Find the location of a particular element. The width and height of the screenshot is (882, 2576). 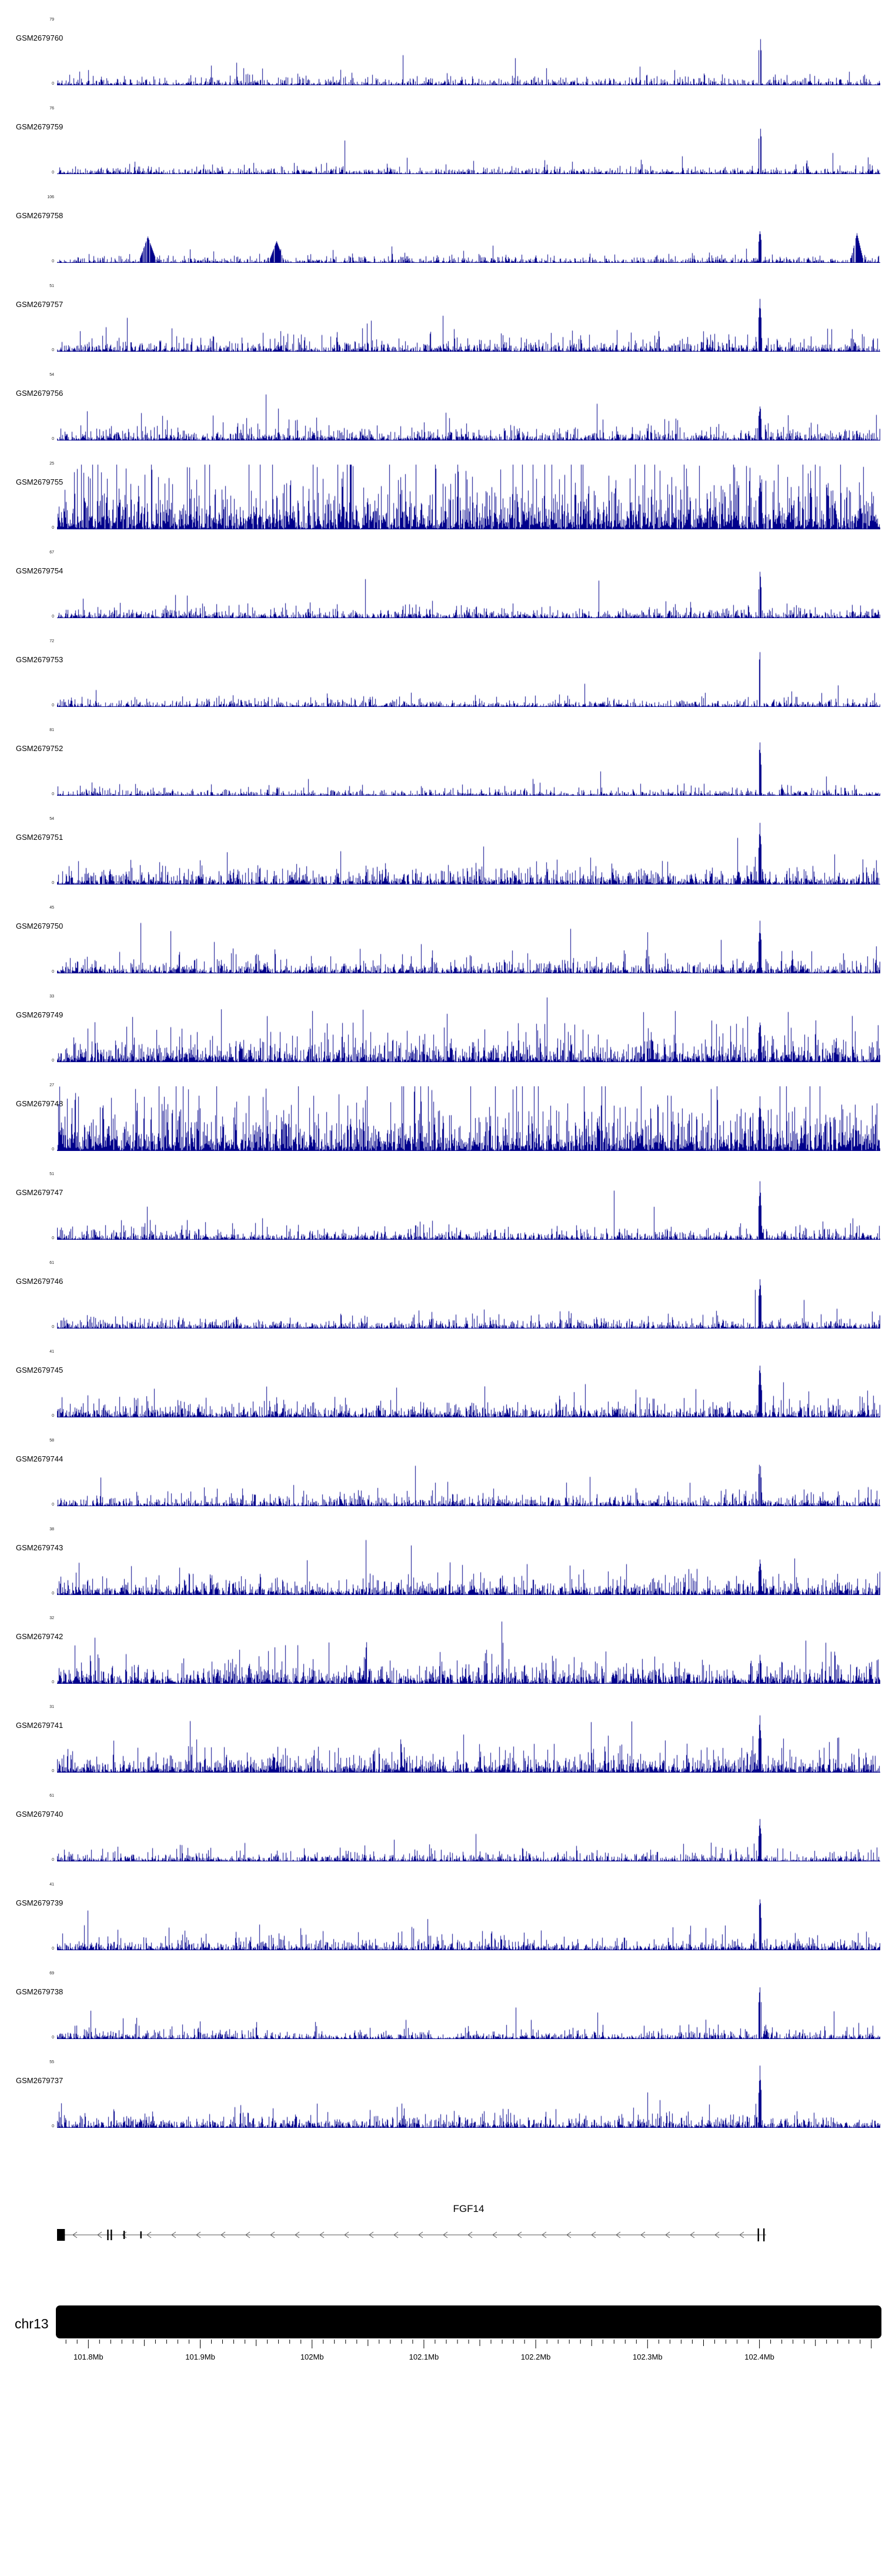

track-label: GSM2679755 is located at coordinates (40, 482).